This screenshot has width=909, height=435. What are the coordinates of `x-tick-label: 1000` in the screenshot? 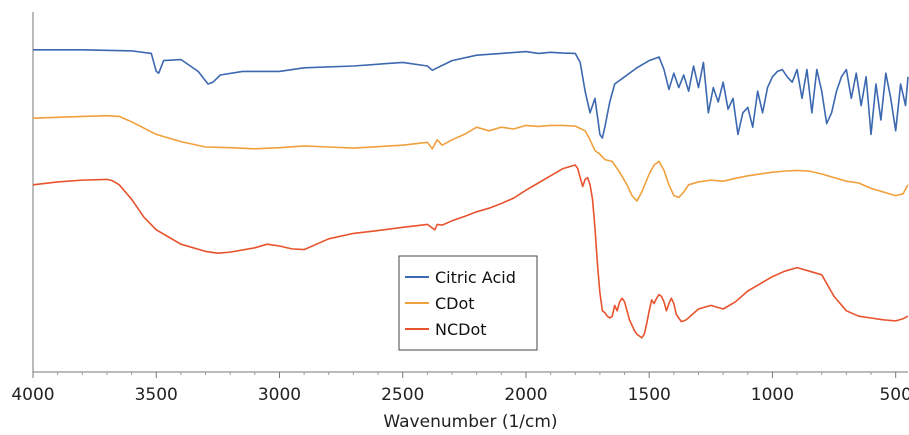 It's located at (772, 395).